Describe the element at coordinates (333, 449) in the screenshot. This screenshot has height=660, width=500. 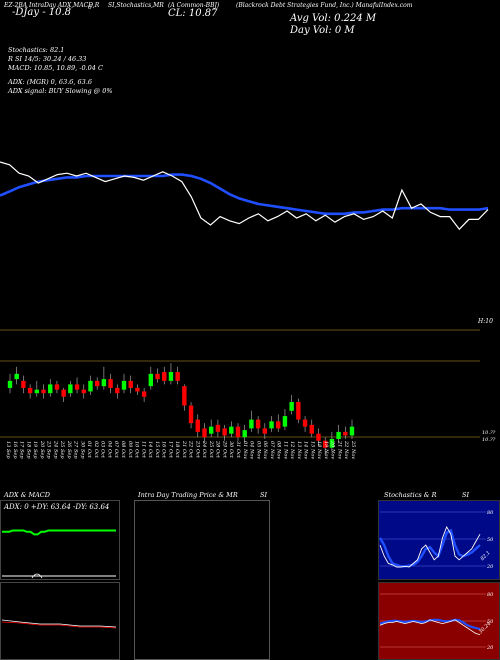
I see `date-label: 20 Nov` at that location.